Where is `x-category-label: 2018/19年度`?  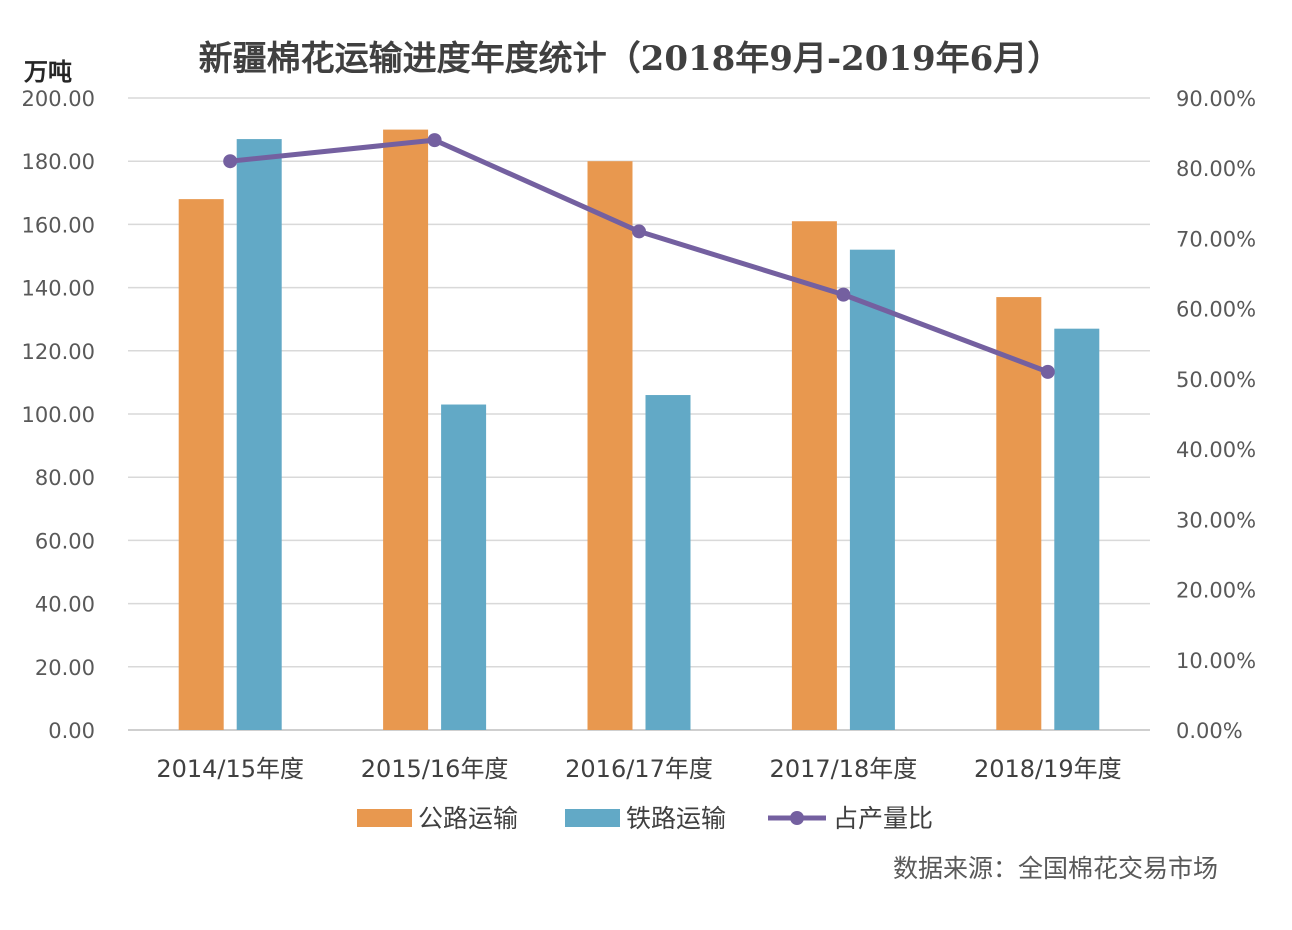
x-category-label: 2018/19年度 is located at coordinates (1048, 769).